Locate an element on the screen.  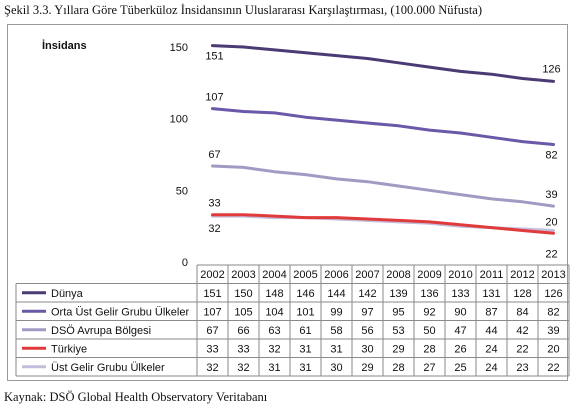
legend-entry: Orta Üst Gelir Grubu Ülkeler is located at coordinates (120, 312).